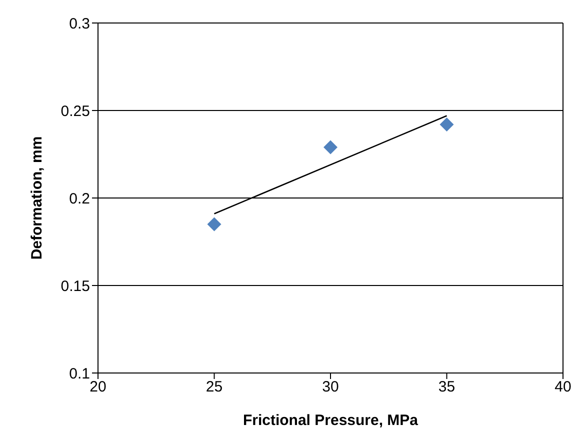  Describe the element at coordinates (214, 387) in the screenshot. I see `x-tick-label: 25` at that location.